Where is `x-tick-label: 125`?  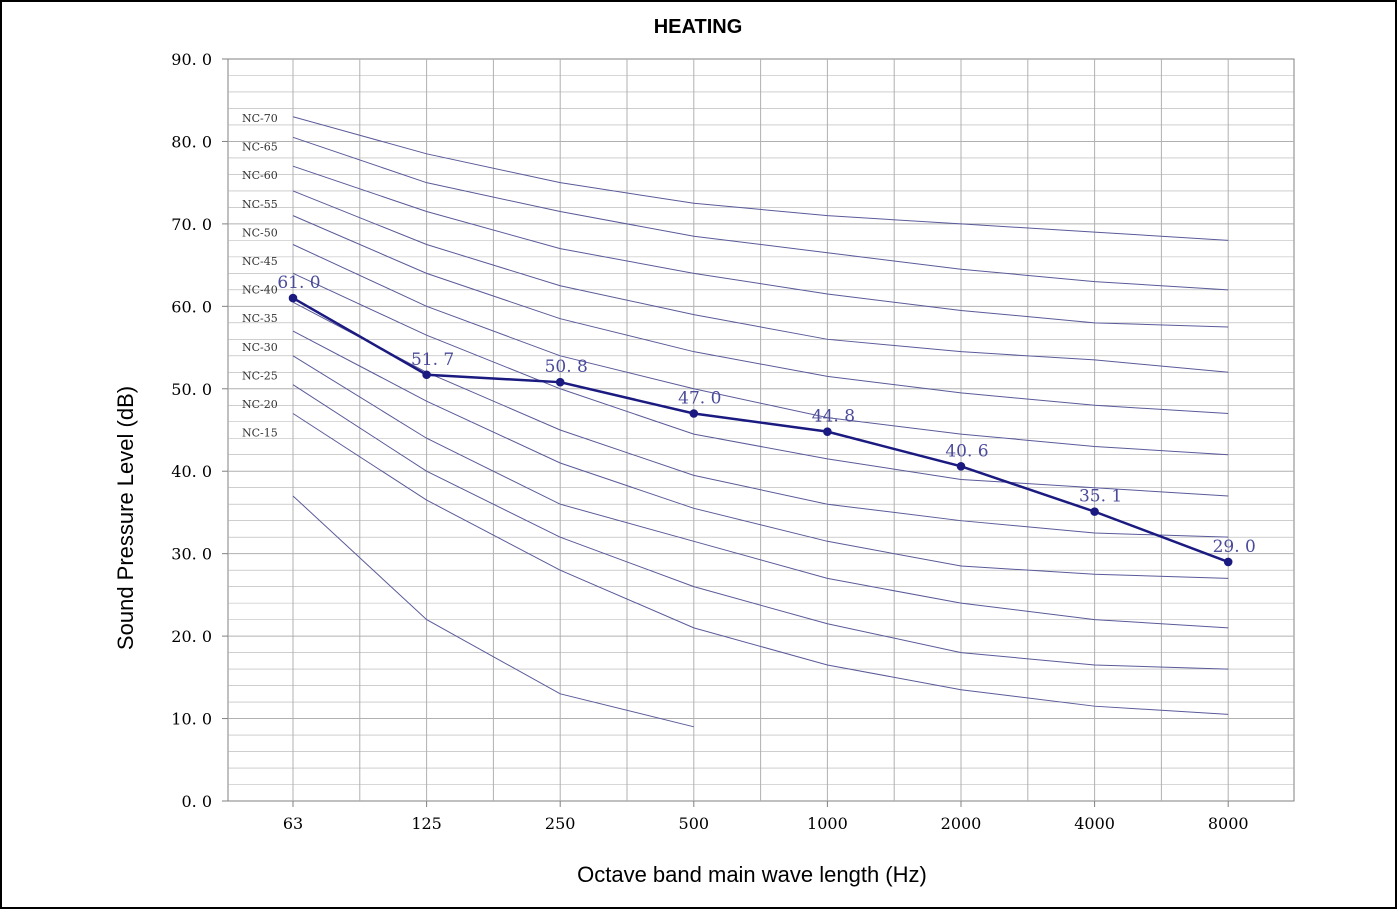 x-tick-label: 125 is located at coordinates (426, 823).